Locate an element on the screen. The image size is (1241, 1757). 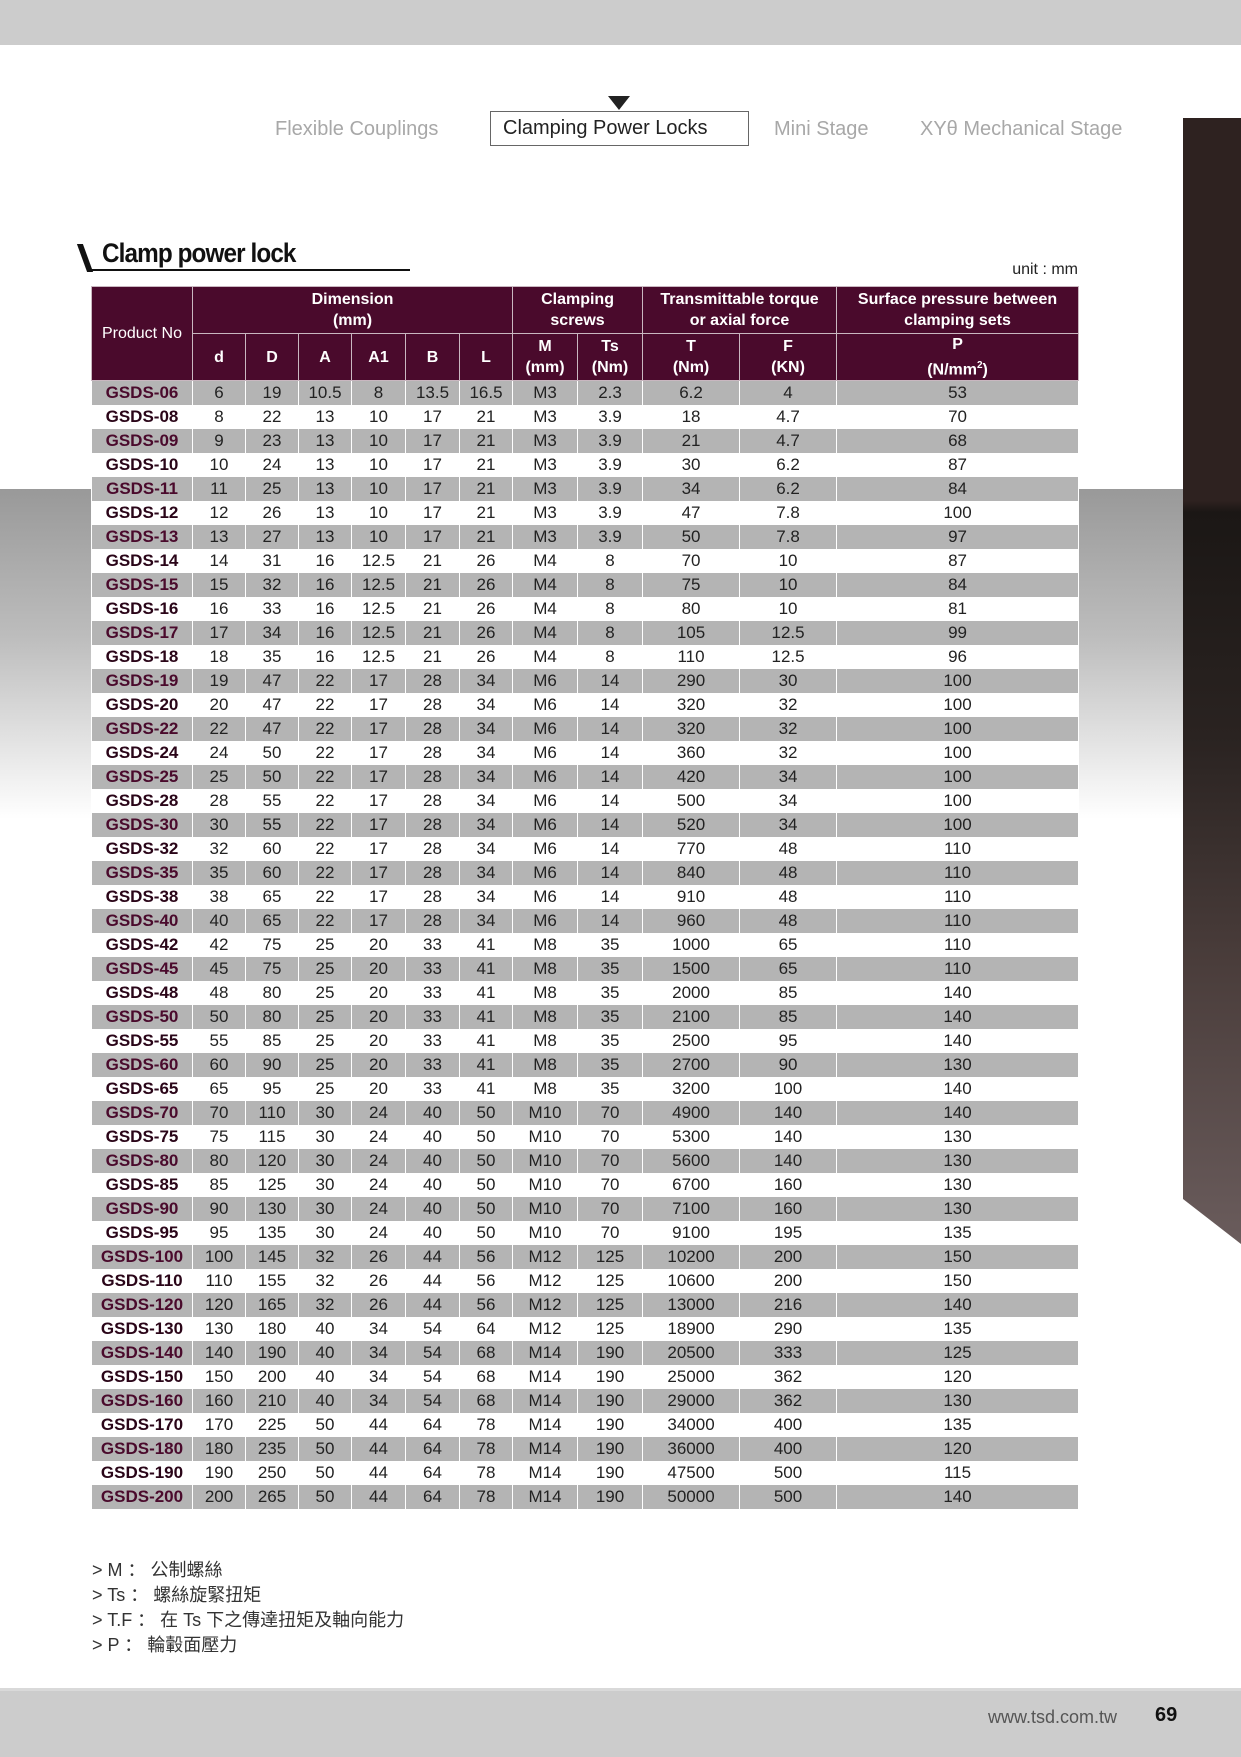
value-cell: 2100 is located at coordinates (691, 1017).